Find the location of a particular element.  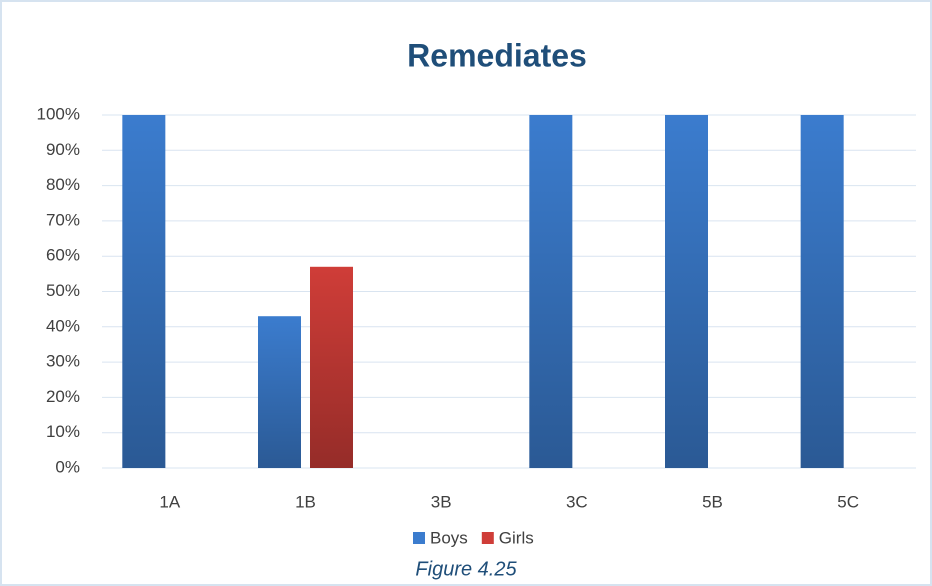

x-tick-label: 5C is located at coordinates (848, 501).